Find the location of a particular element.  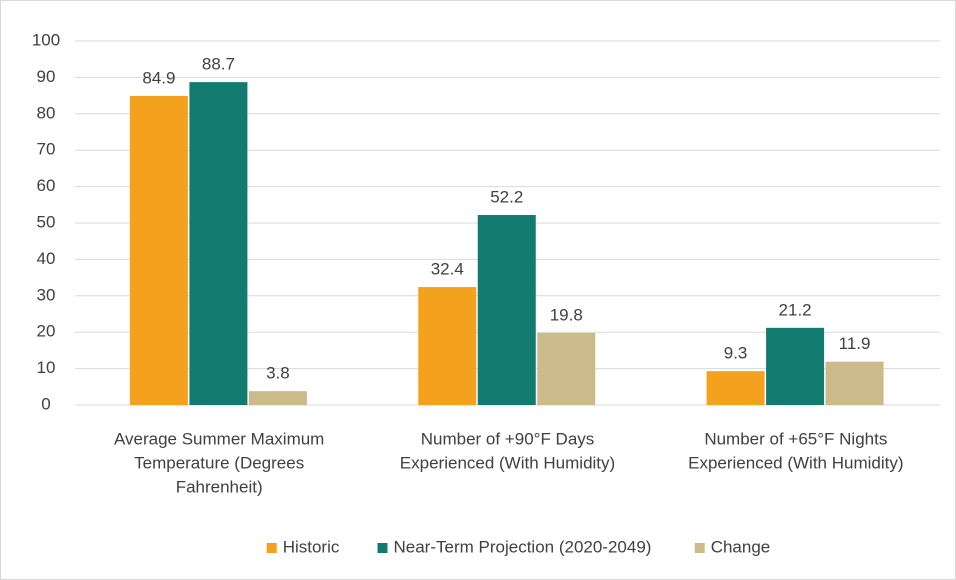

y-tick-label: 90 is located at coordinates (46, 76).